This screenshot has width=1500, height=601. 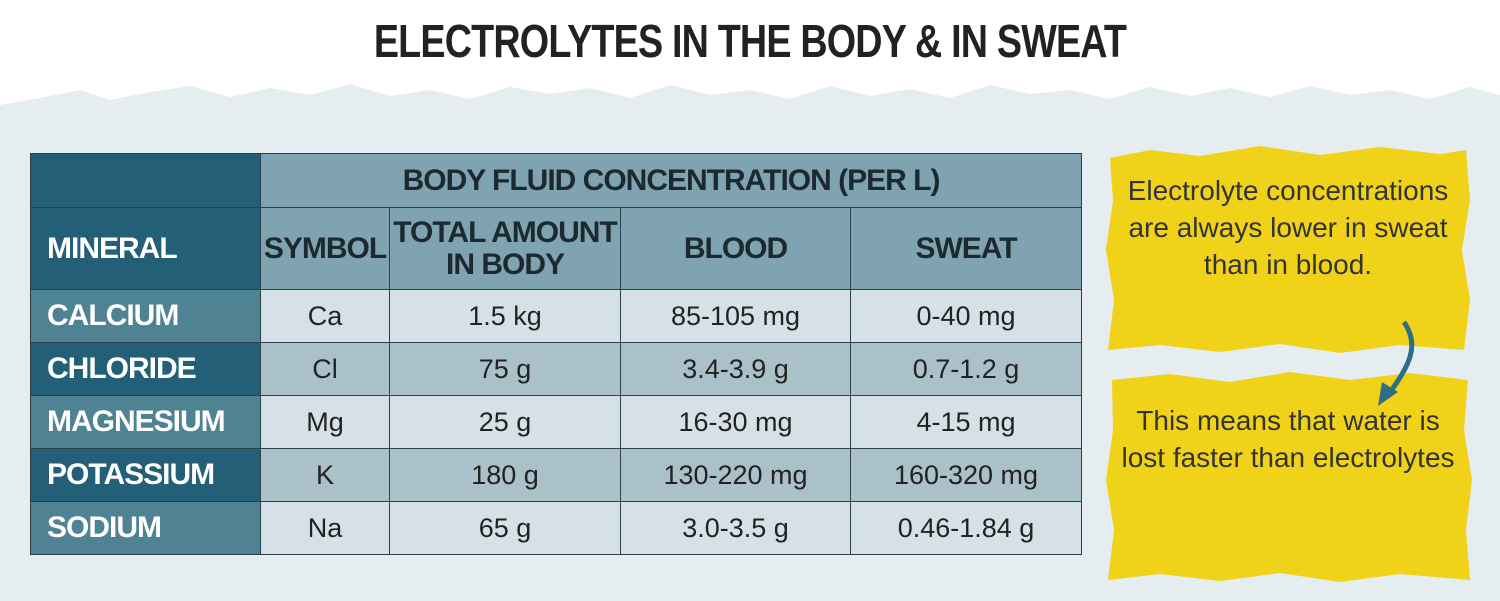 What do you see at coordinates (325, 475) in the screenshot?
I see `table-cell: K` at bounding box center [325, 475].